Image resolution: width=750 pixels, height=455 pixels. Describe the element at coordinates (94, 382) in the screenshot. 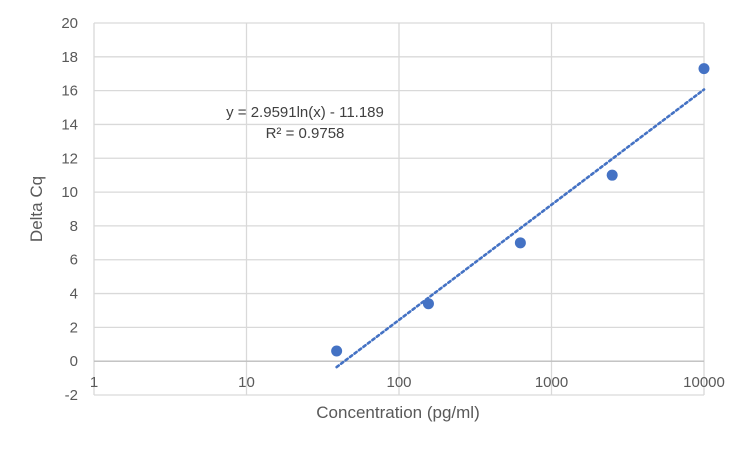

I see `x-tick-label: 1` at that location.